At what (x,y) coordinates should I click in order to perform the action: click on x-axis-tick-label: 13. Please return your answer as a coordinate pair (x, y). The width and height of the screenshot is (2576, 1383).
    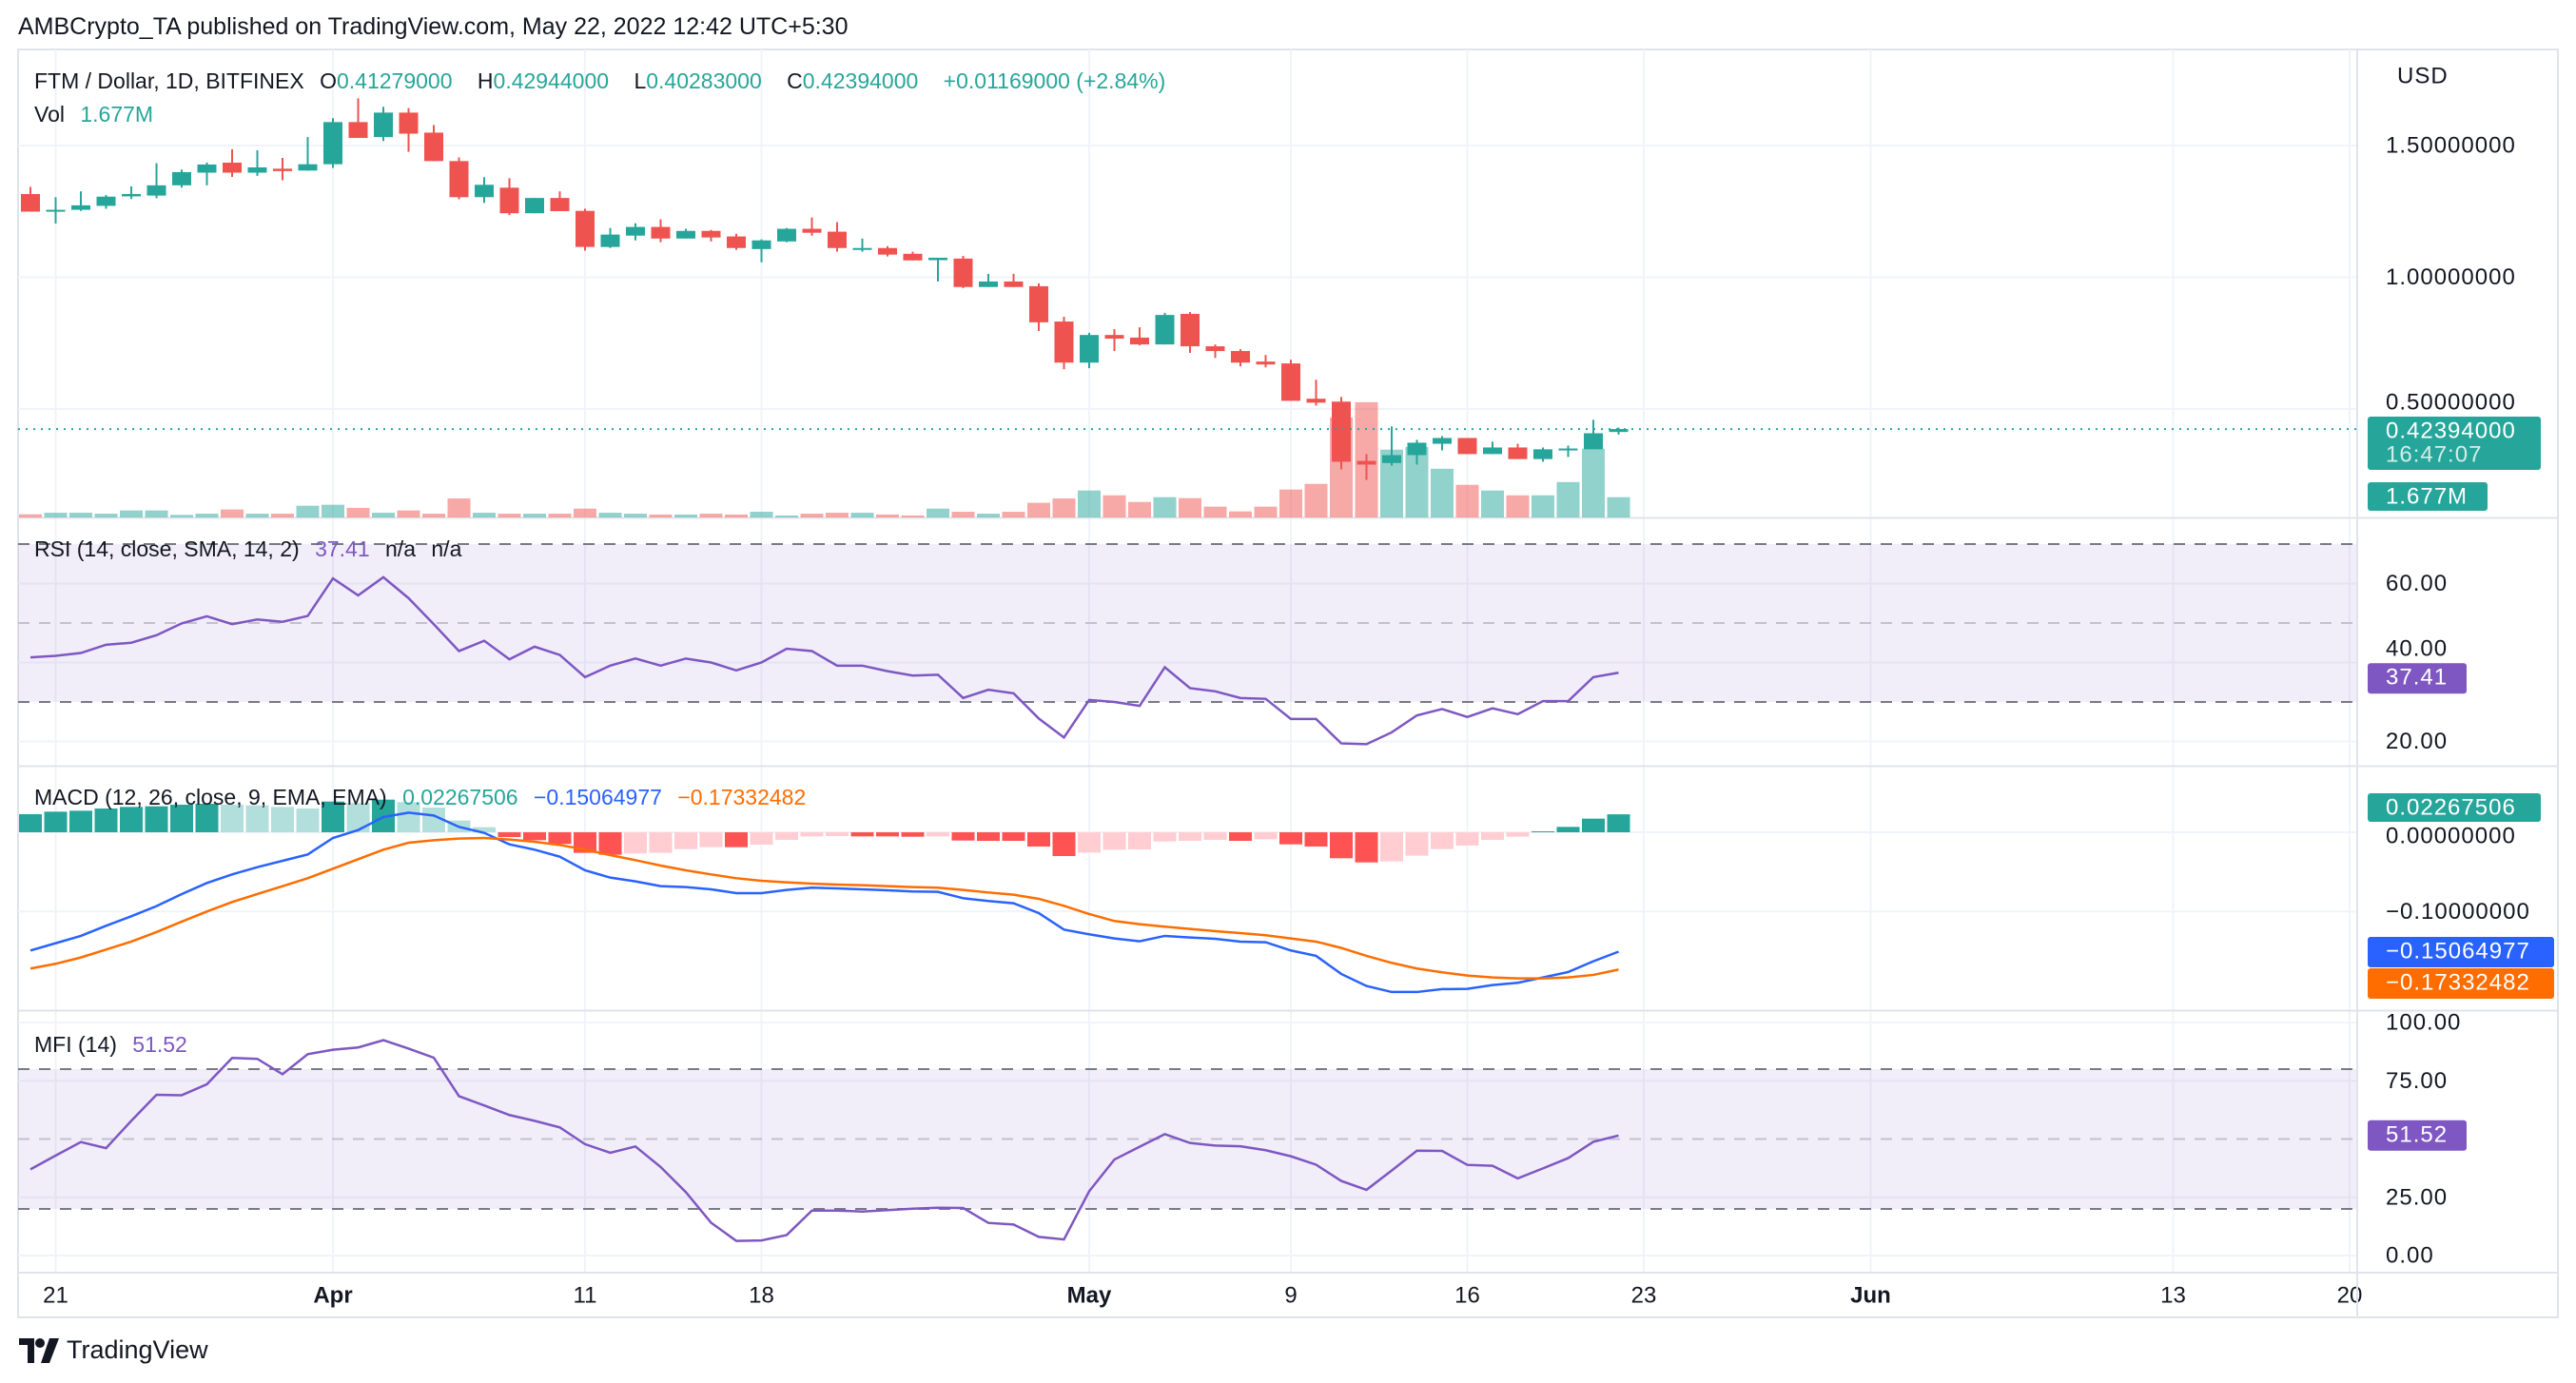
    Looking at the image, I should click on (2173, 1296).